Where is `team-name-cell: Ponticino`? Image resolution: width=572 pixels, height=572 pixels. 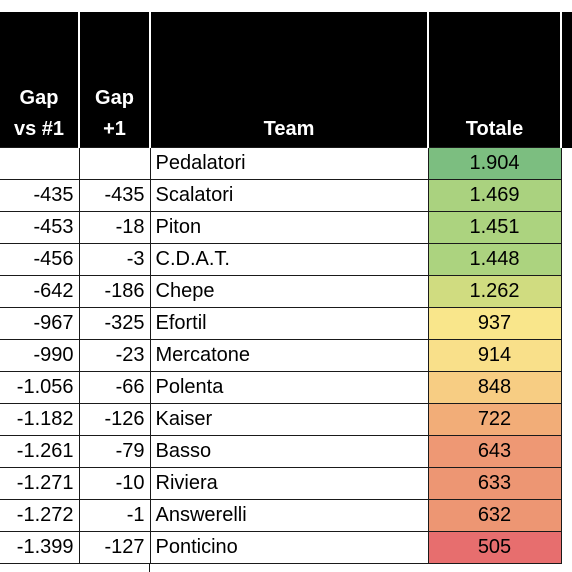
team-name-cell: Ponticino is located at coordinates (288, 547).